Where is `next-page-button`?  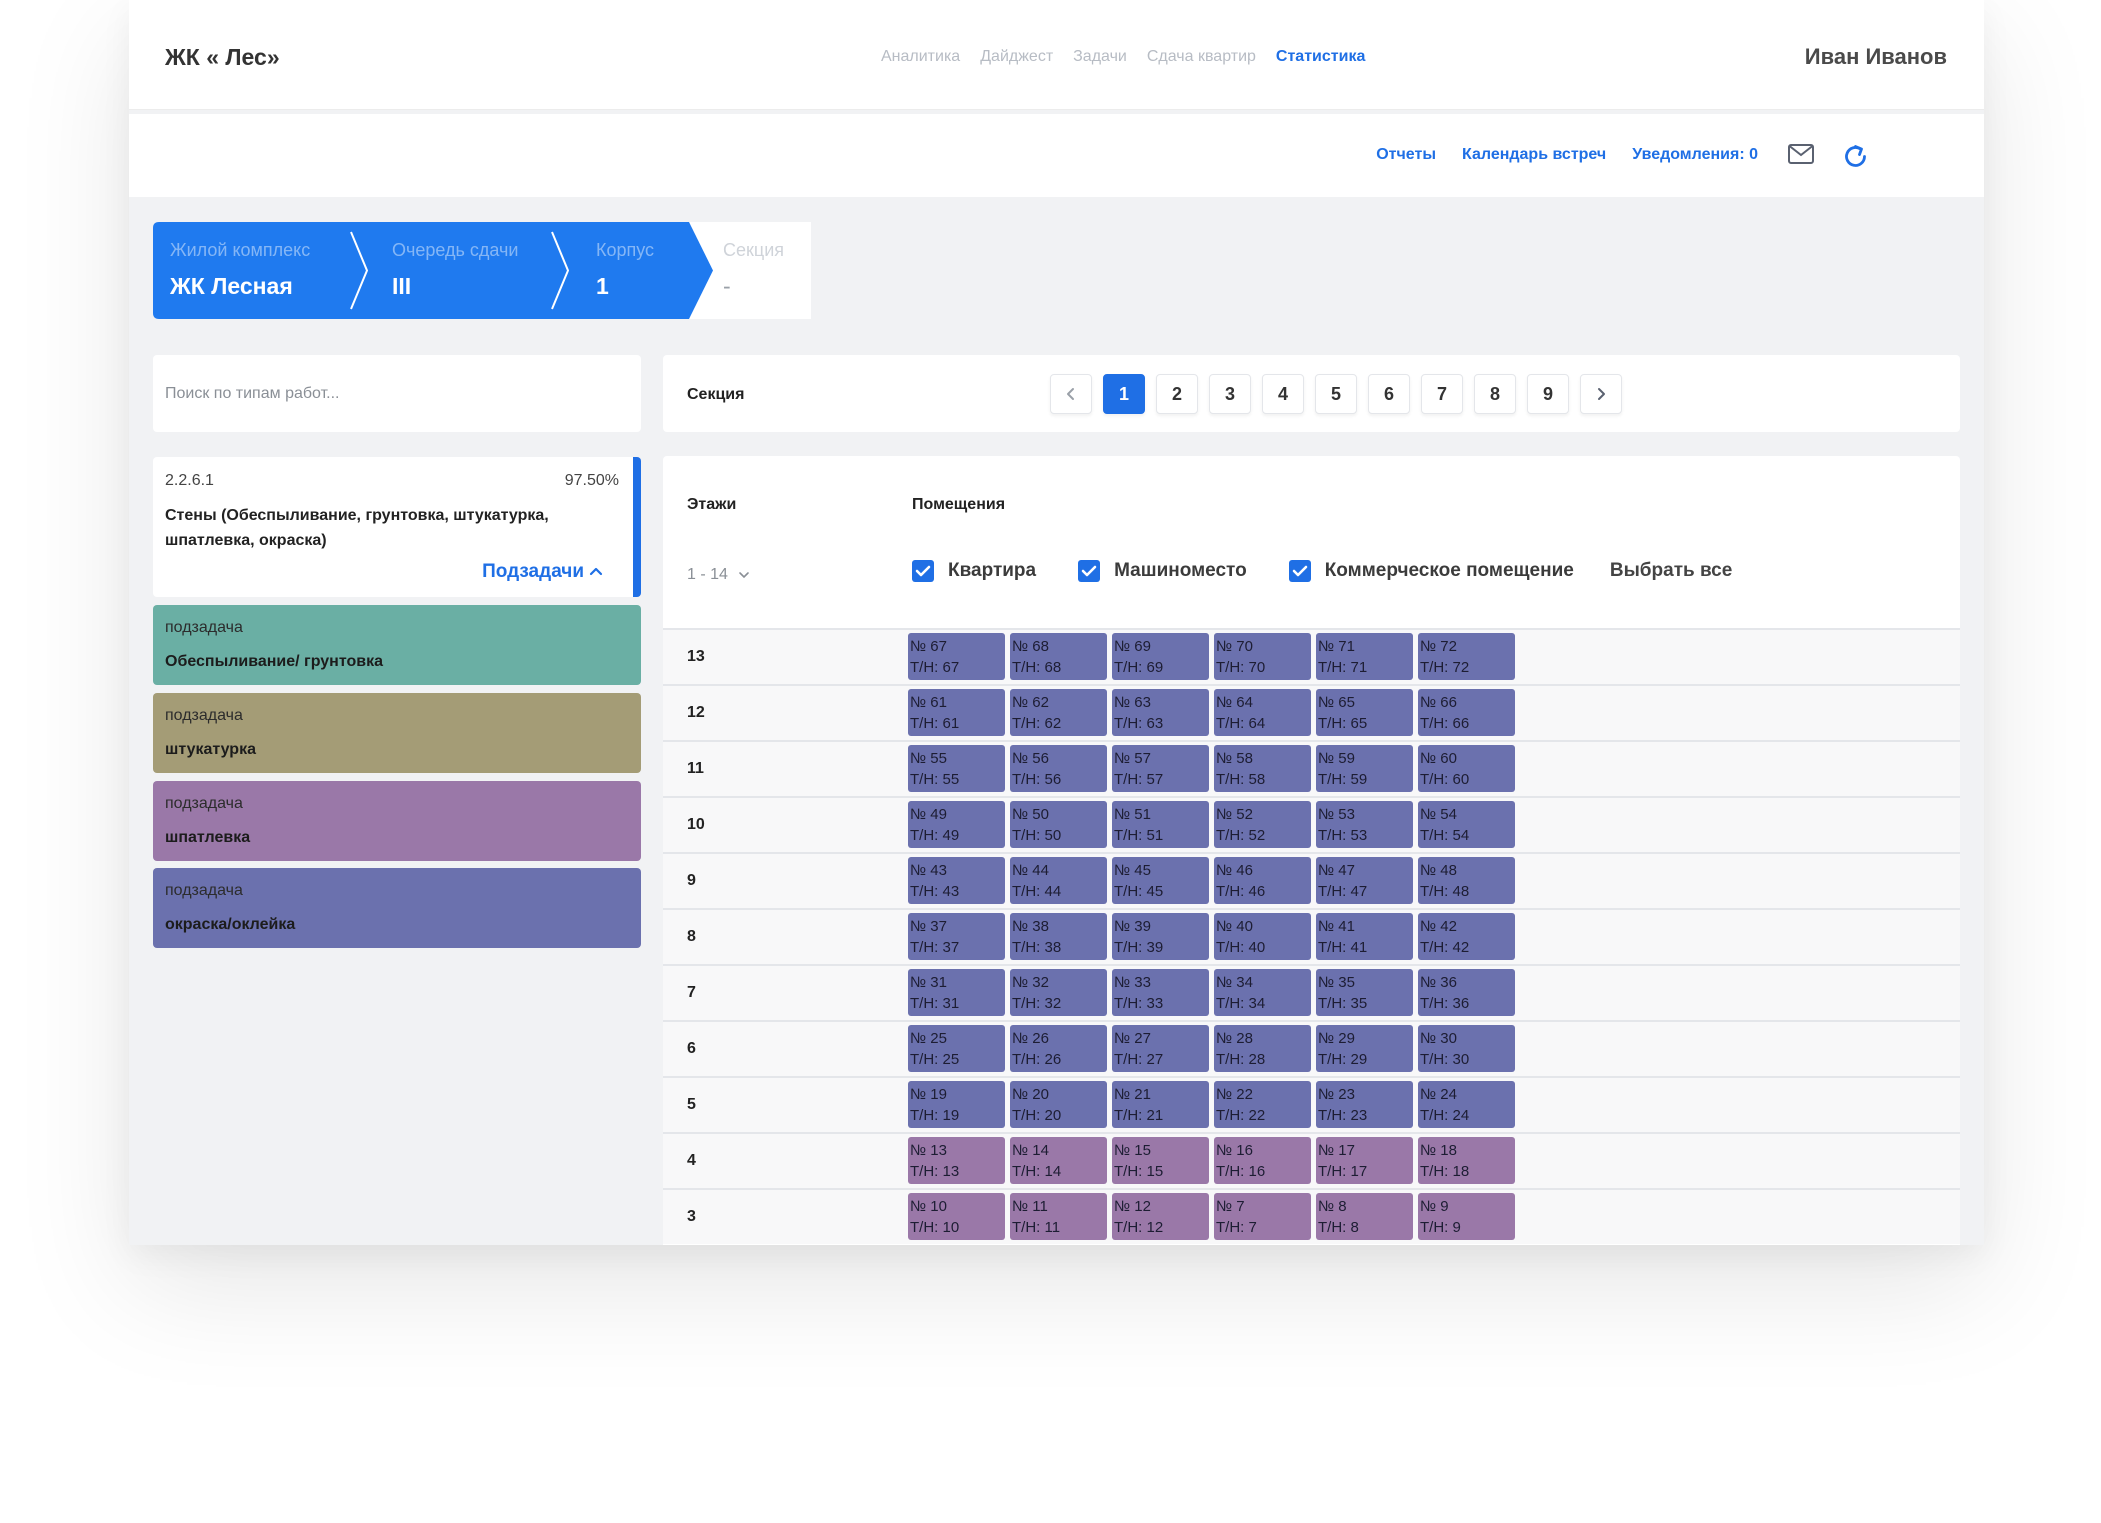 next-page-button is located at coordinates (1601, 394).